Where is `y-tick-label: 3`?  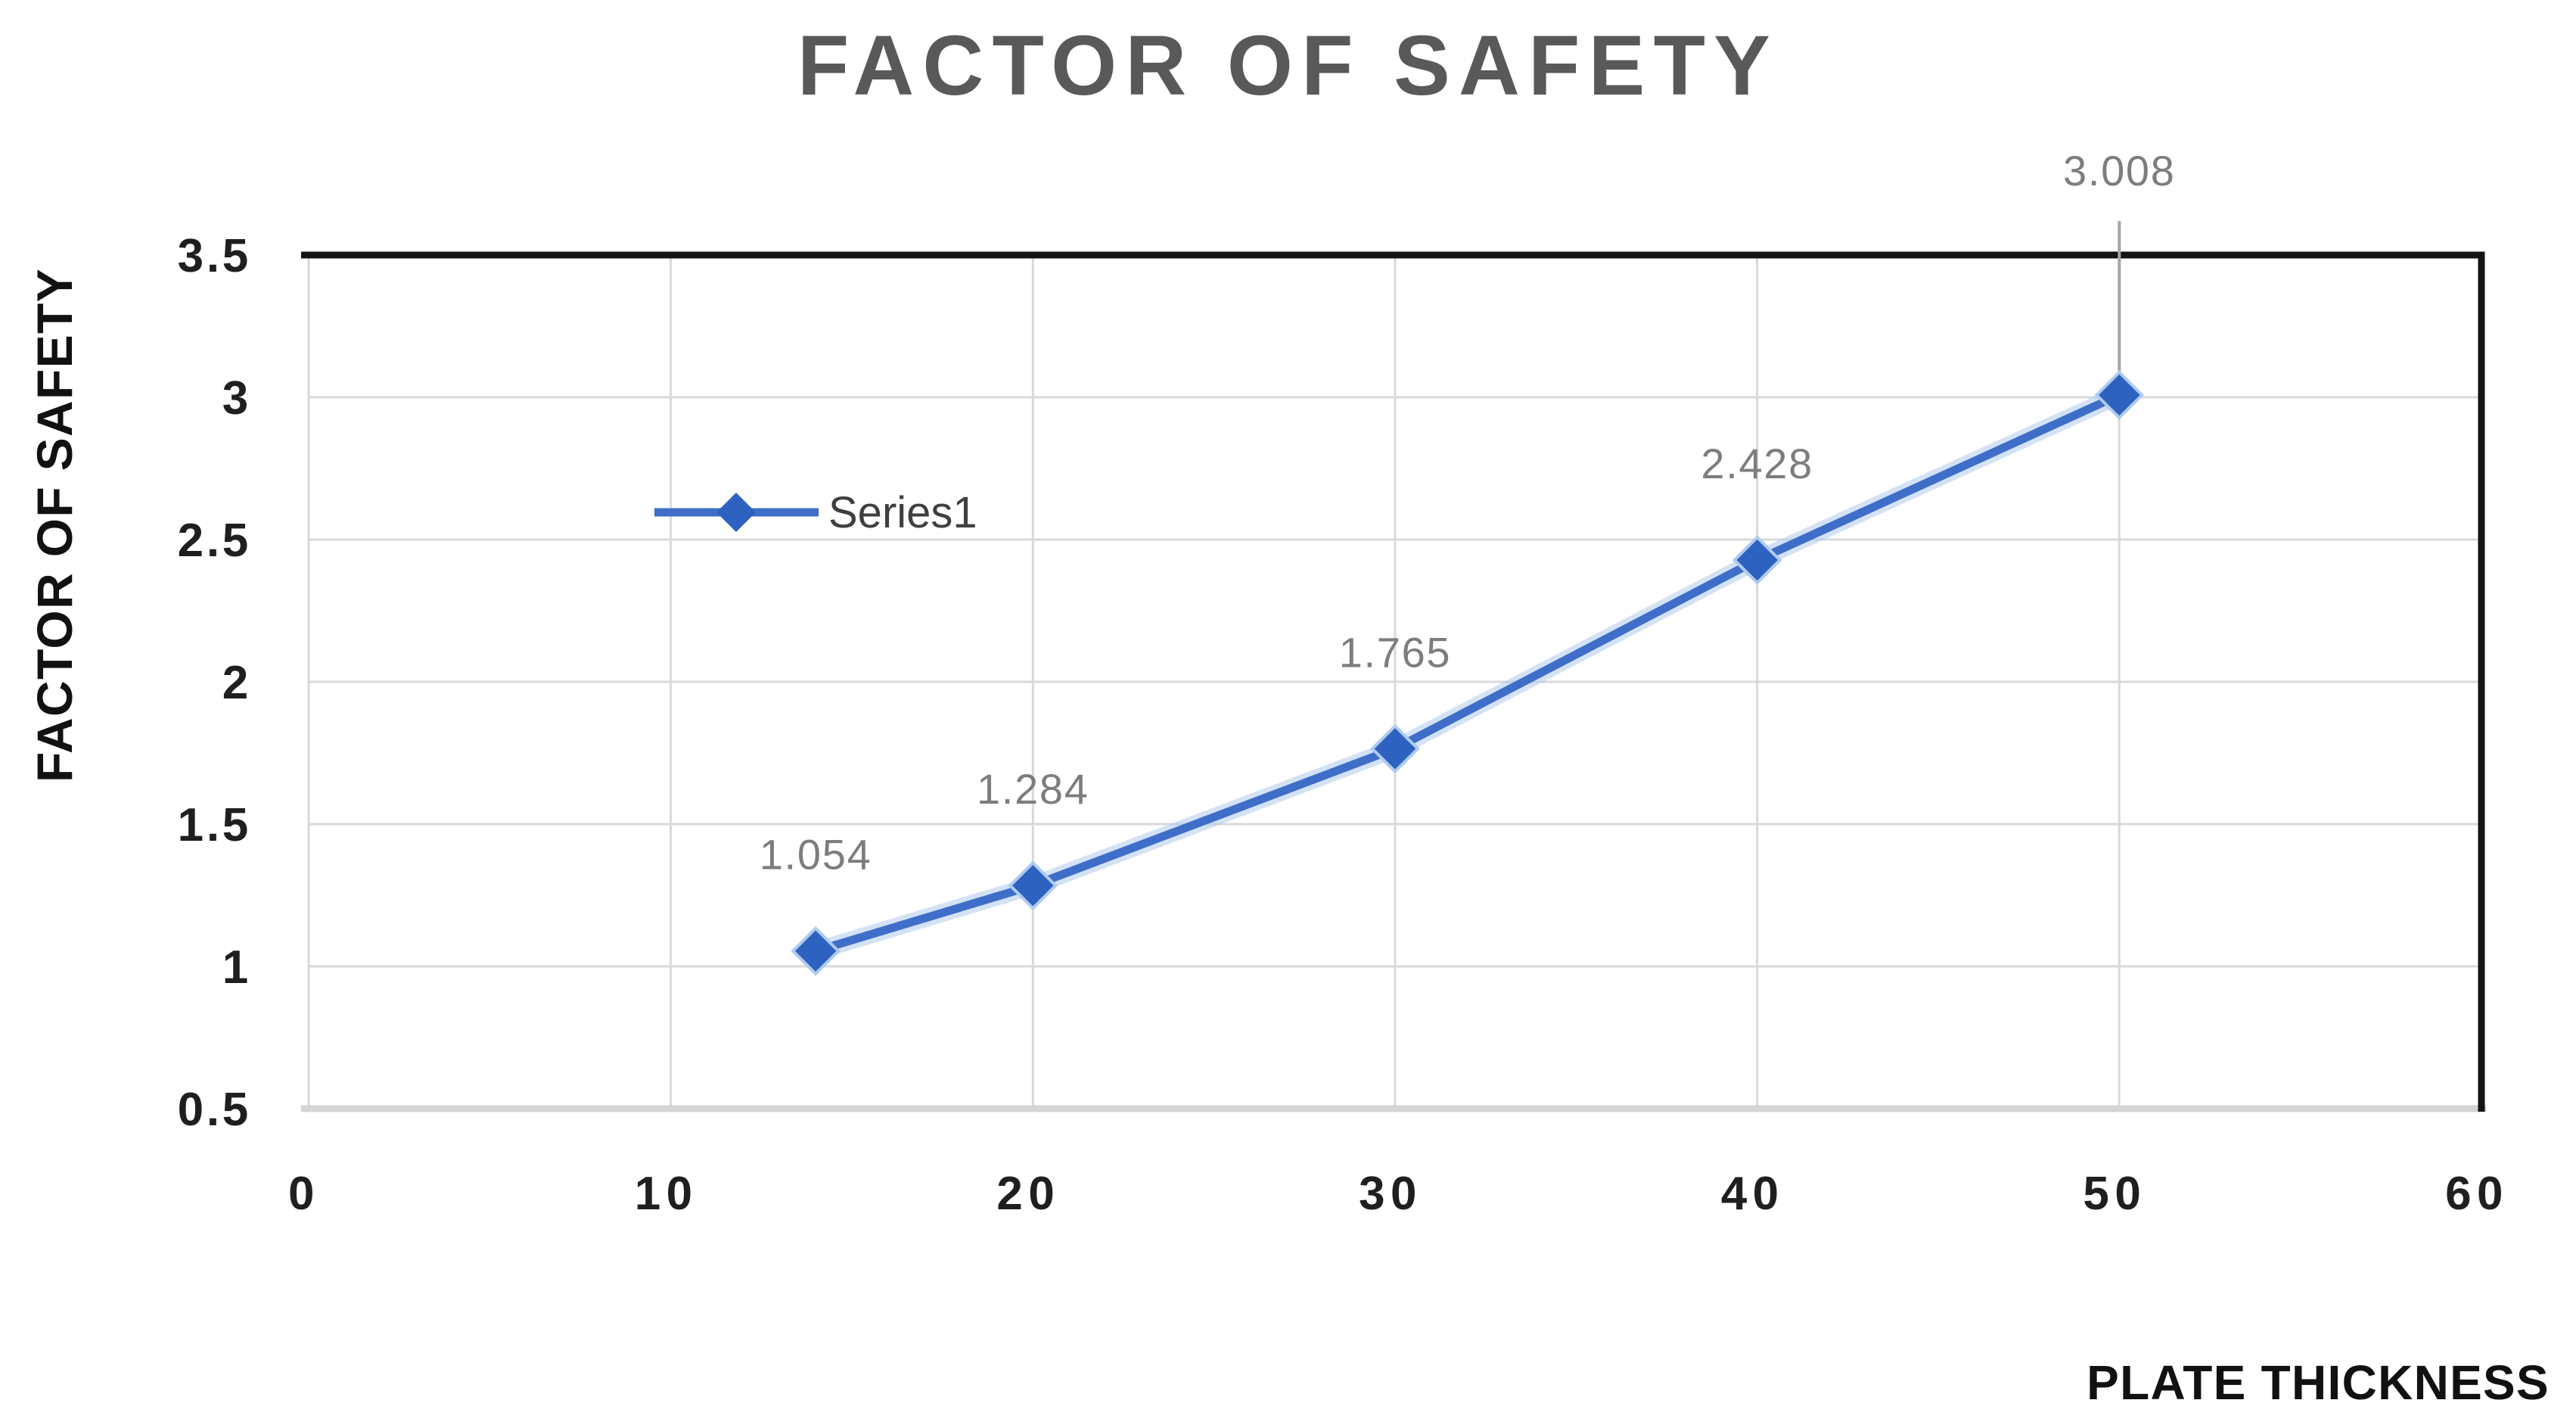 y-tick-label: 3 is located at coordinates (236, 398).